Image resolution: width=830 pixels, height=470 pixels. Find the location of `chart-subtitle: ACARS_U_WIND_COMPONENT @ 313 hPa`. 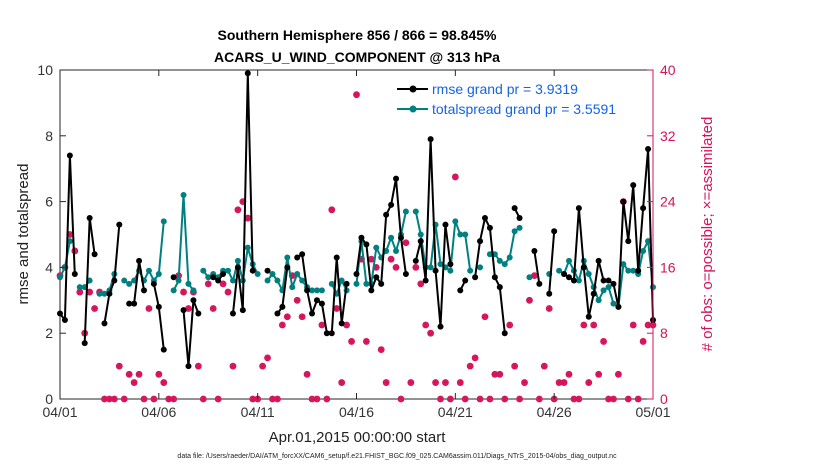

chart-subtitle: ACARS_U_WIND_COMPONENT @ 313 hPa is located at coordinates (357, 57).